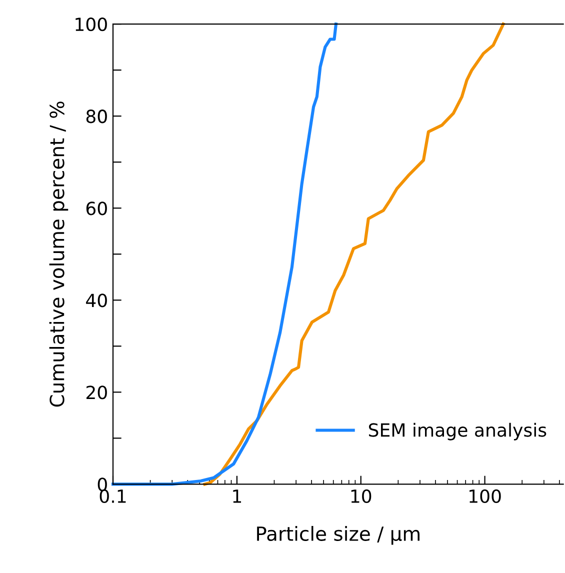  I want to click on y-tick-label: 100, so click(91, 25).